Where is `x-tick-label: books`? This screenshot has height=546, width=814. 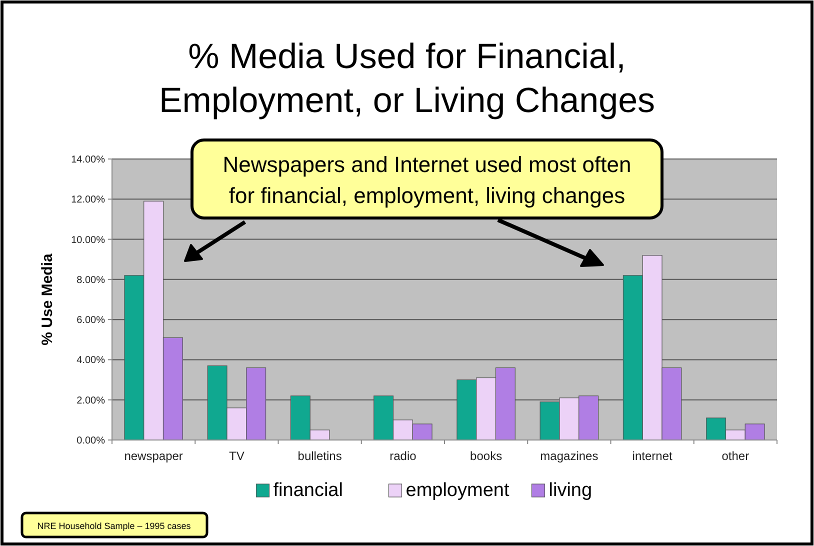 x-tick-label: books is located at coordinates (486, 456).